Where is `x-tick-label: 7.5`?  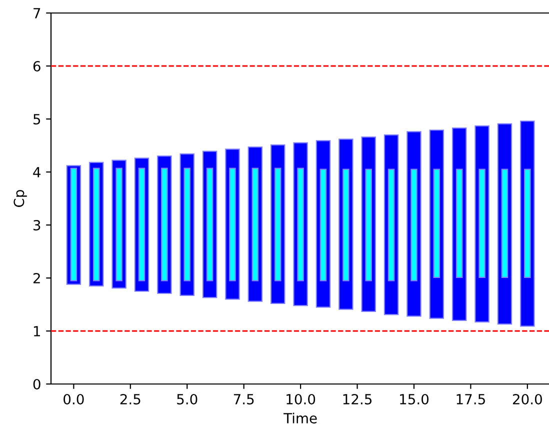
x-tick-label: 7.5 is located at coordinates (244, 399).